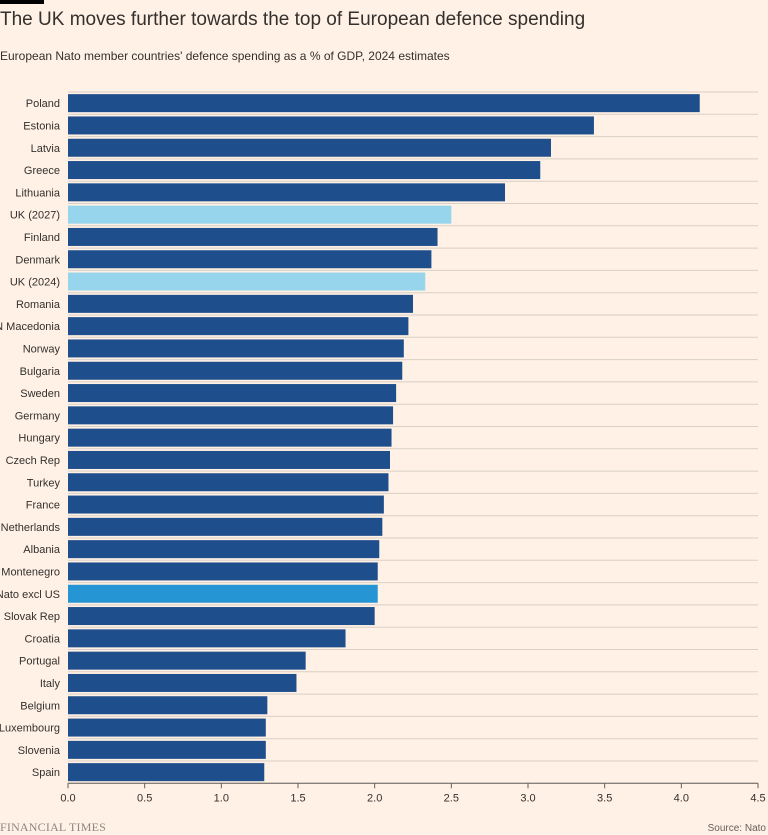  Describe the element at coordinates (44, 483) in the screenshot. I see `category-label-turkey: Turkey` at that location.